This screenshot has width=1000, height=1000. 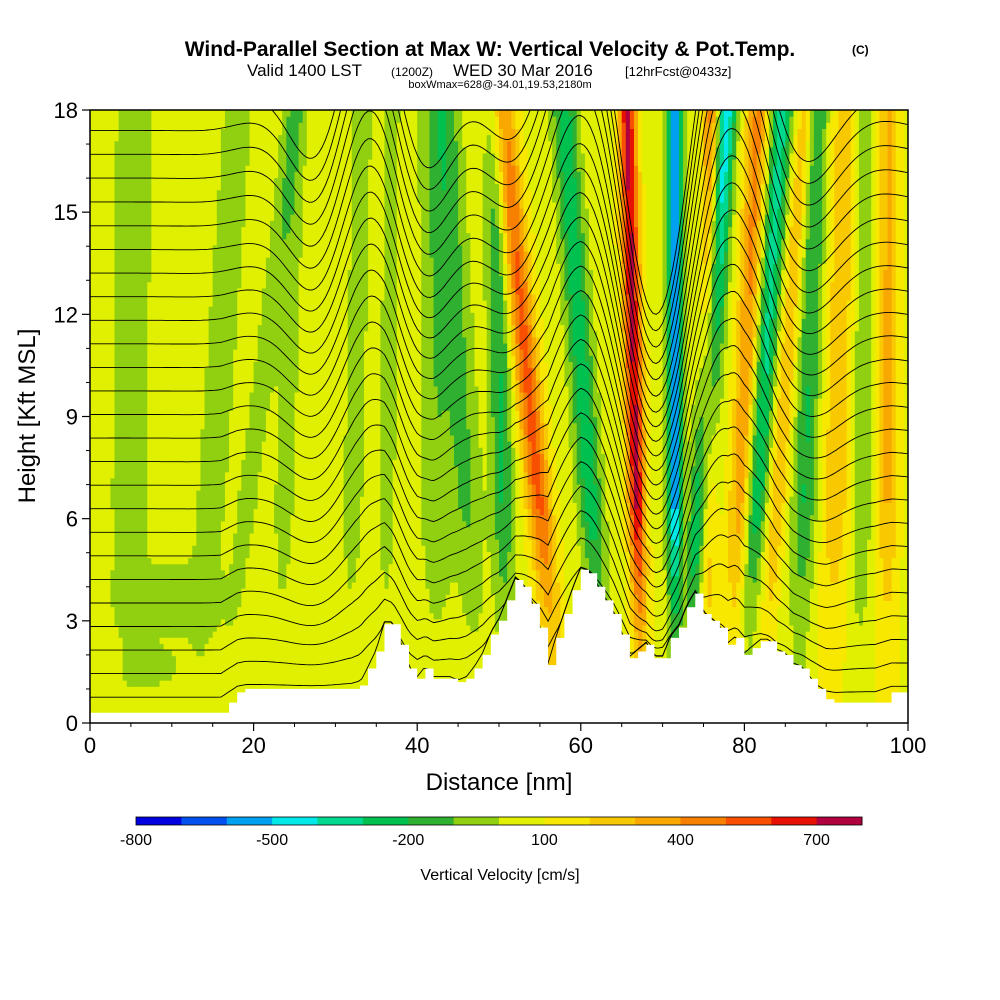 What do you see at coordinates (90, 745) in the screenshot?
I see `x-tick-label: 0` at bounding box center [90, 745].